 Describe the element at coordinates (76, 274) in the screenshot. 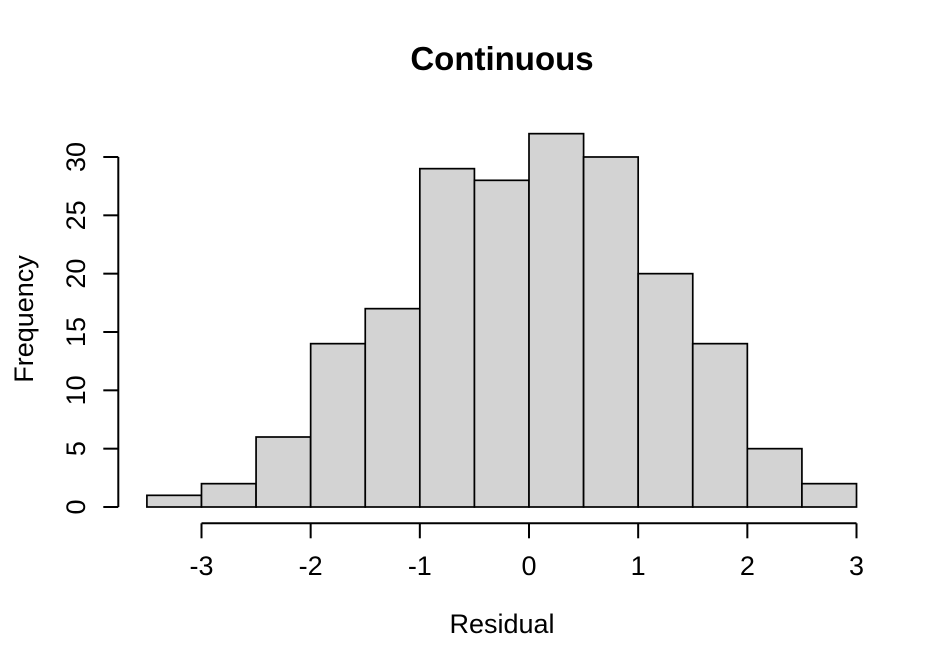

I see `y-tick-label: 20` at that location.